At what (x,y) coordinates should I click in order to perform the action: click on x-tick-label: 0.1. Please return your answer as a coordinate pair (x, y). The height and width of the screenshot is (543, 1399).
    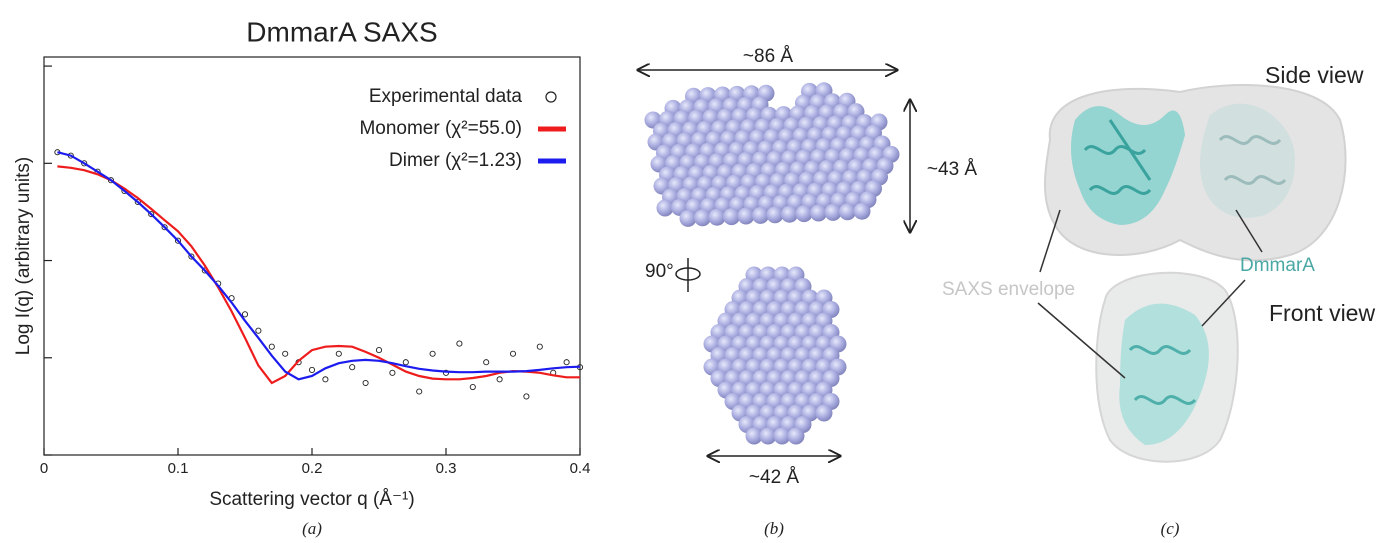
    Looking at the image, I should click on (178, 468).